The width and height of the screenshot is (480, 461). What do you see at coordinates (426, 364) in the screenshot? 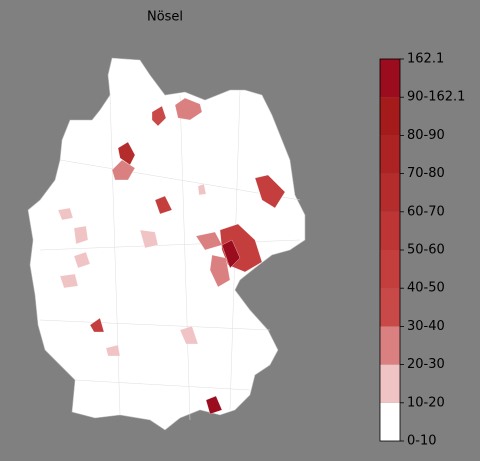
I see `colorbar-label: 20-30` at bounding box center [426, 364].